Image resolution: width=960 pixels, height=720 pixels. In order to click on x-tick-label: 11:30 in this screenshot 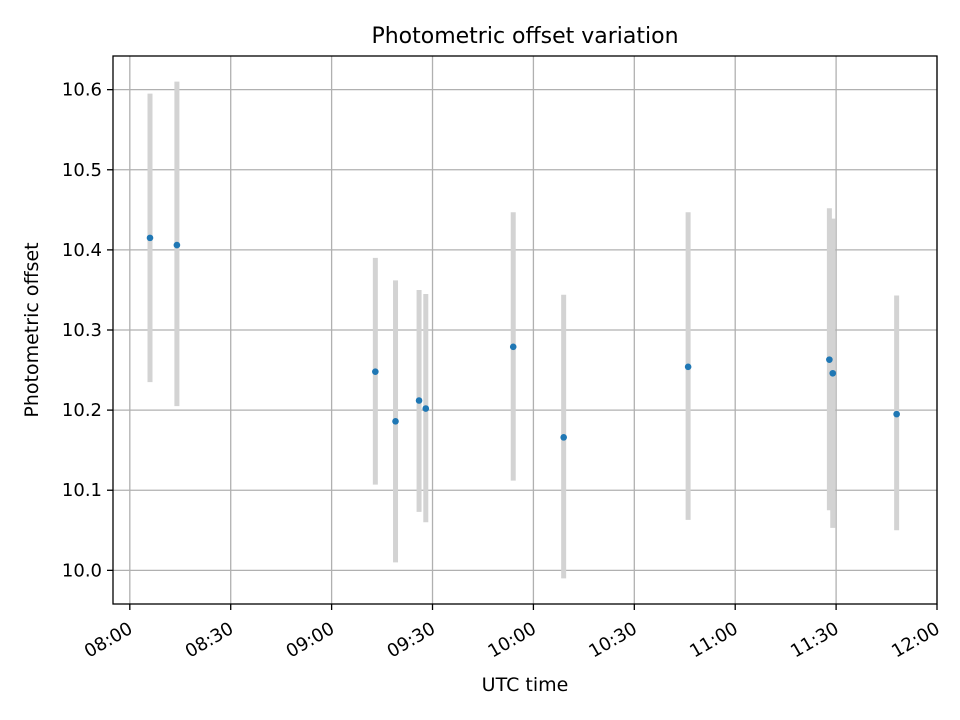, I will do `click(814, 640)`.